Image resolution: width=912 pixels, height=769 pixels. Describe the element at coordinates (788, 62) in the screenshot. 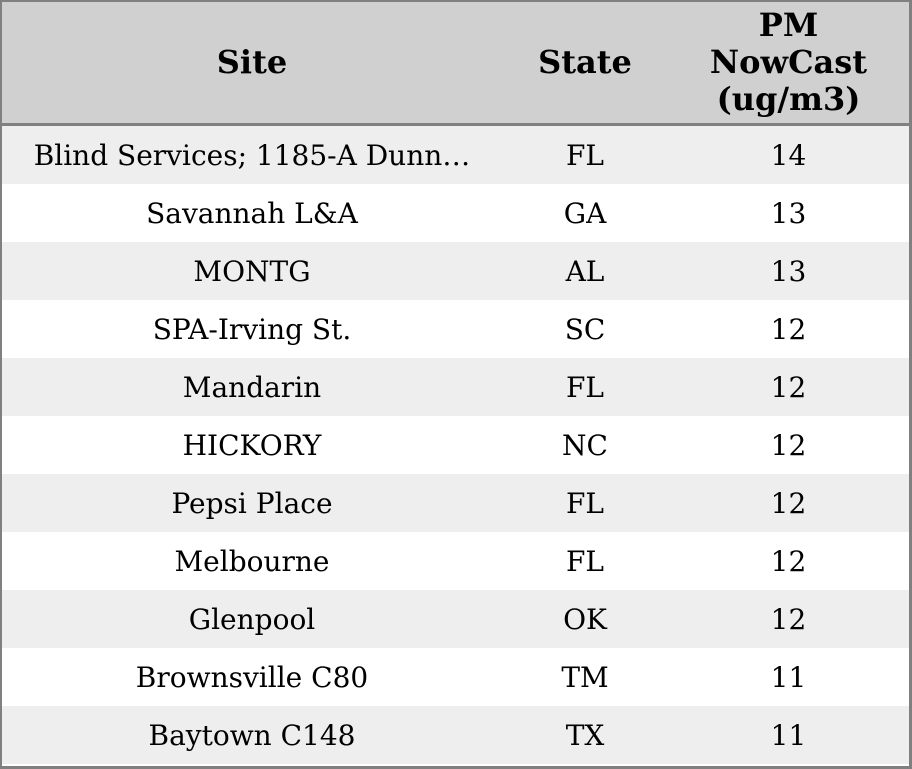

I see `column-header-pm-nowcast: PM NowCast (ug/m3)` at that location.